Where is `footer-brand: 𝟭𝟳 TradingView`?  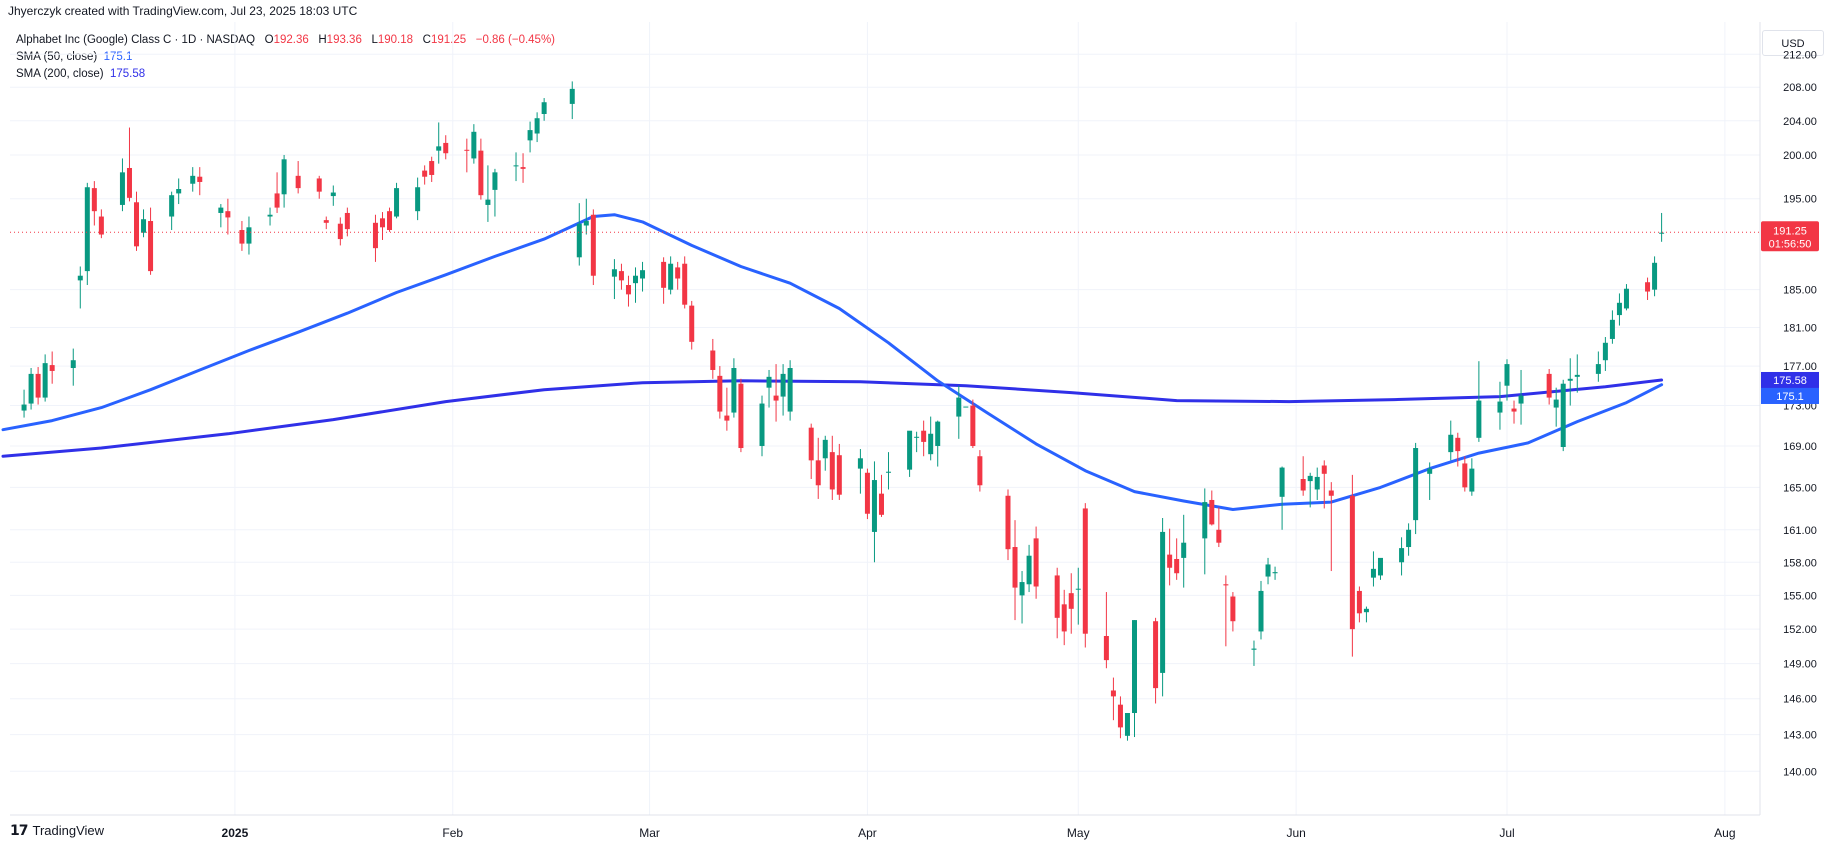
footer-brand: 𝟭𝟳 TradingView is located at coordinates (57, 830).